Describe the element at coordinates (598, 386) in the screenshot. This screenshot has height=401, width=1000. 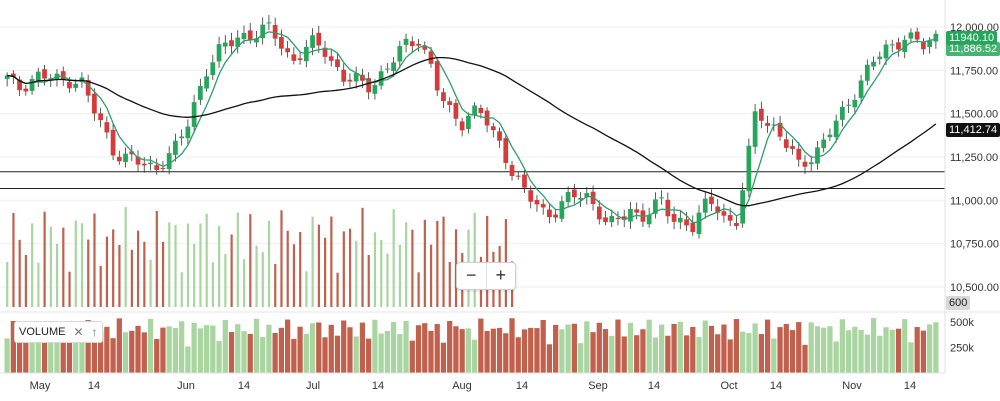
I see `time-tick-label: Sep` at that location.